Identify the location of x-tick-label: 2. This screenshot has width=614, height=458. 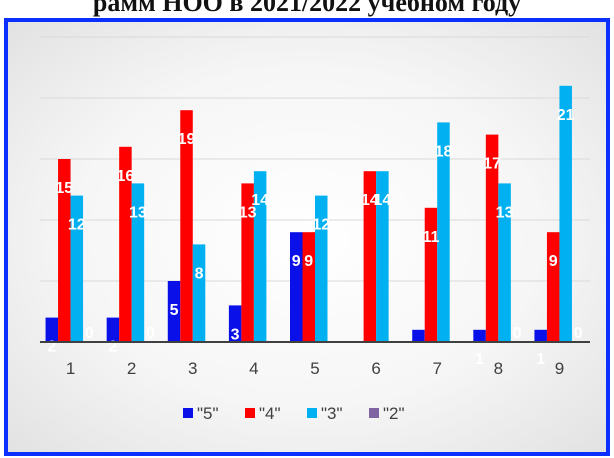
(131, 368).